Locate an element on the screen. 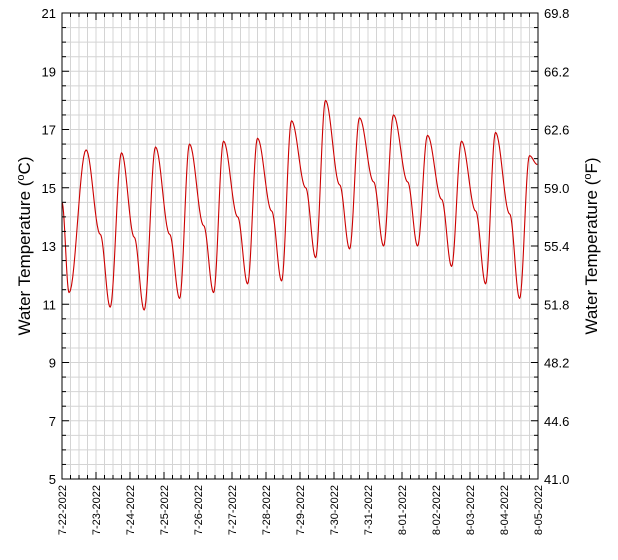 This screenshot has height=560, width=618. x-tick-label: 7-25-2022 is located at coordinates (165, 510).